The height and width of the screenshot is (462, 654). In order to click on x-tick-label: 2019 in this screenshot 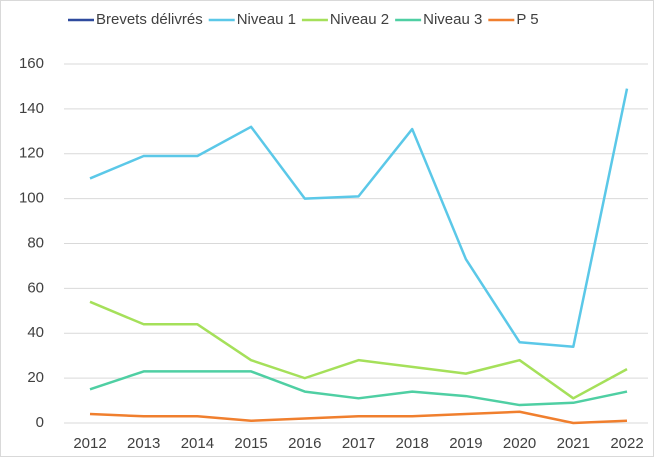, I will do `click(465, 443)`.